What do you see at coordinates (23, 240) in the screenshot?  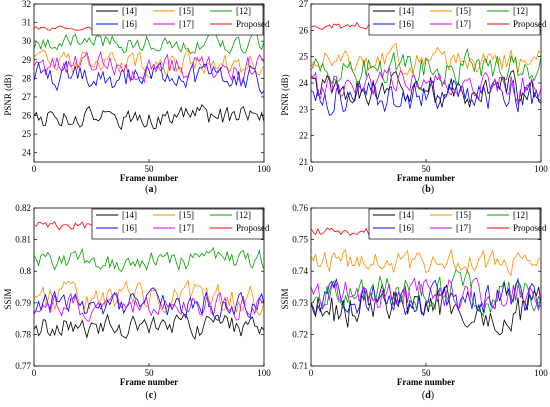 I see `y-tick-label: 0.81` at bounding box center [23, 240].